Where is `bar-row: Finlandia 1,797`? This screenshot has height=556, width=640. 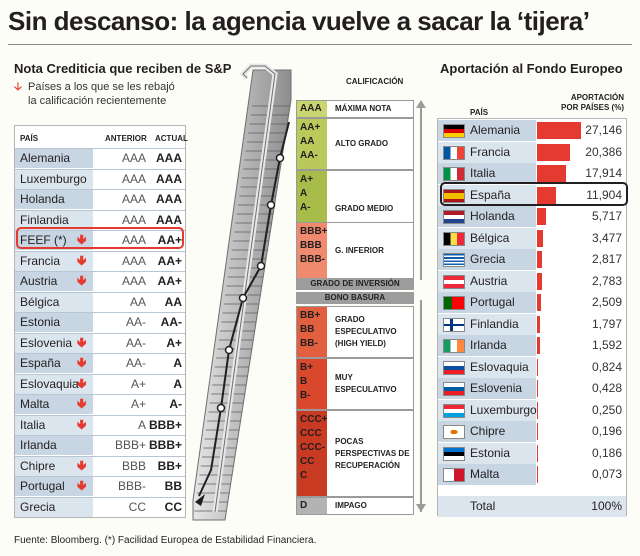
bar-row: Finlandia 1,797 is located at coordinates (532, 324).